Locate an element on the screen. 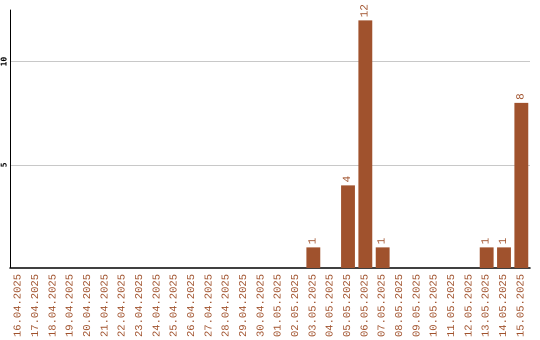 The image size is (540, 340). x-tick-label: 11.05.2025 is located at coordinates (452, 306).